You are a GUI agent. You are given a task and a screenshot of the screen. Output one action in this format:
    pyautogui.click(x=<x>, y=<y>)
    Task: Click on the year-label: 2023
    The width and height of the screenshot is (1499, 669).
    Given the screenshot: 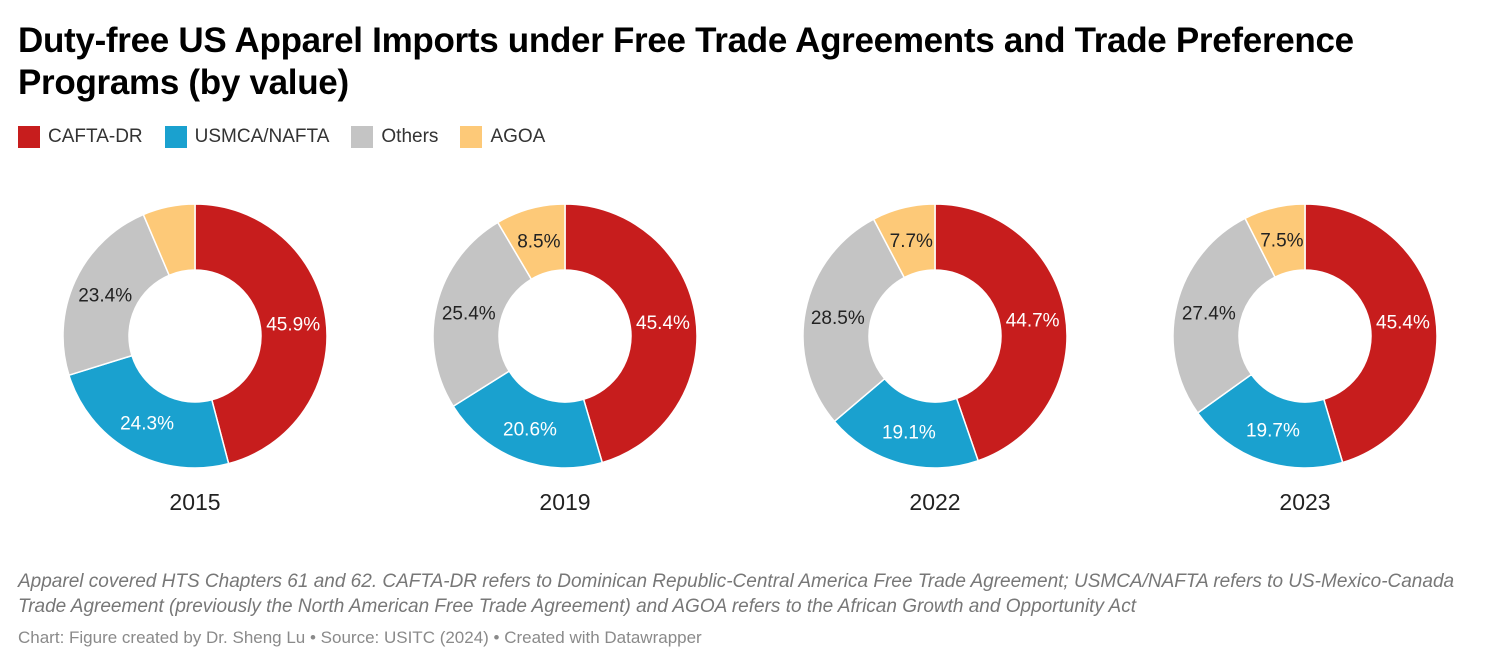 What is the action you would take?
    pyautogui.click(x=1304, y=502)
    